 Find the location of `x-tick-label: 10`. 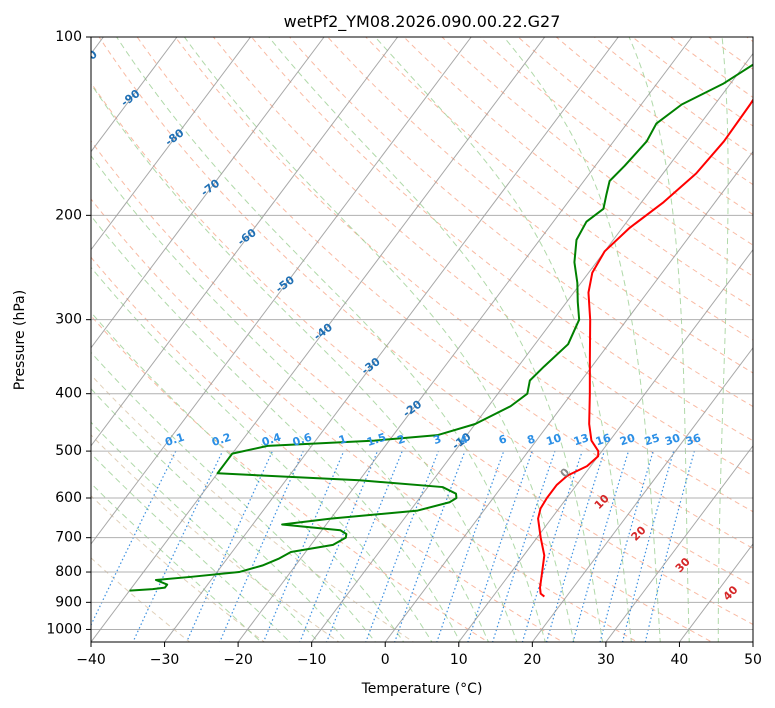

x-tick-label: 10 is located at coordinates (459, 660).